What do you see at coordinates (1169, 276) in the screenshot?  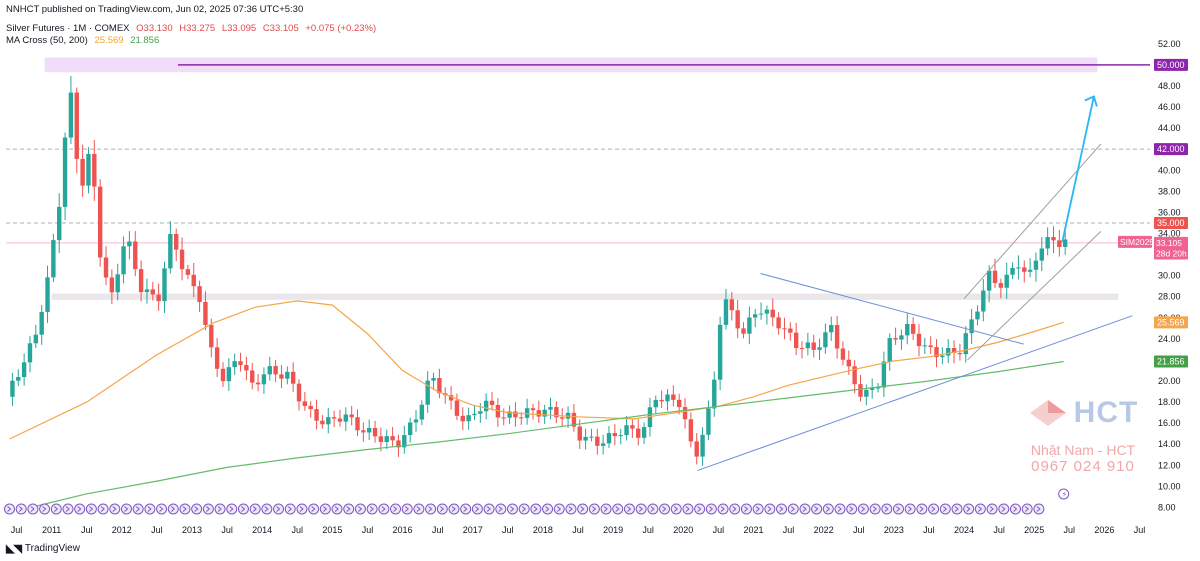 I see `y-tick-label: 30.00` at bounding box center [1169, 276].